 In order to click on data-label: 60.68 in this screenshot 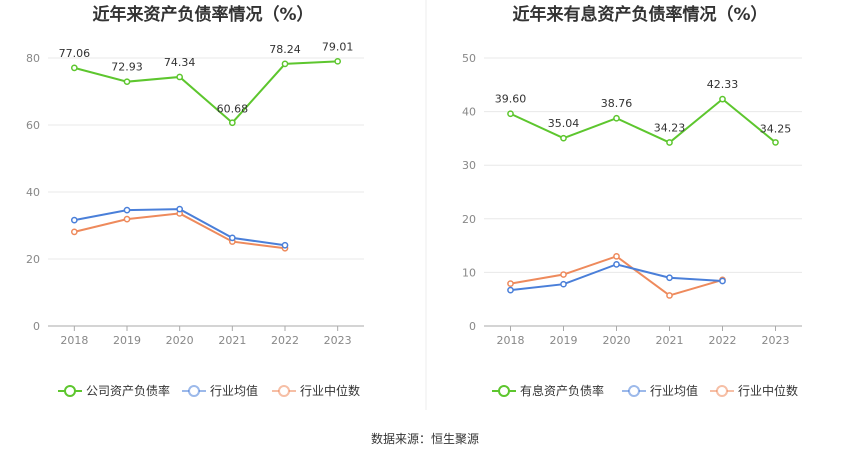, I will do `click(233, 109)`.